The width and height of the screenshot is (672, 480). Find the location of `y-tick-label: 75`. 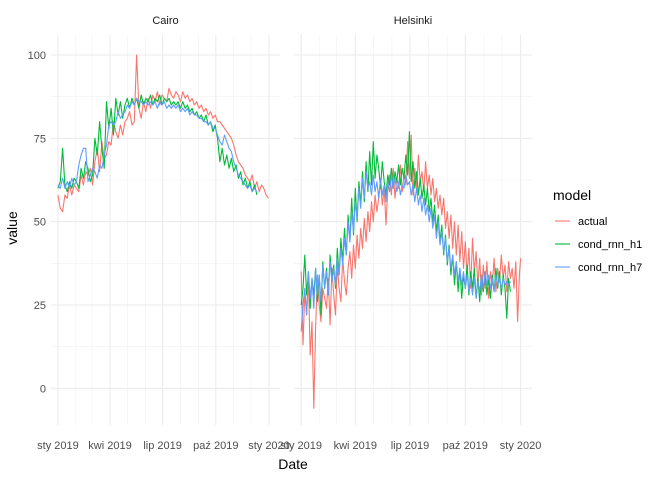

y-tick-label: 75 is located at coordinates (40, 139).